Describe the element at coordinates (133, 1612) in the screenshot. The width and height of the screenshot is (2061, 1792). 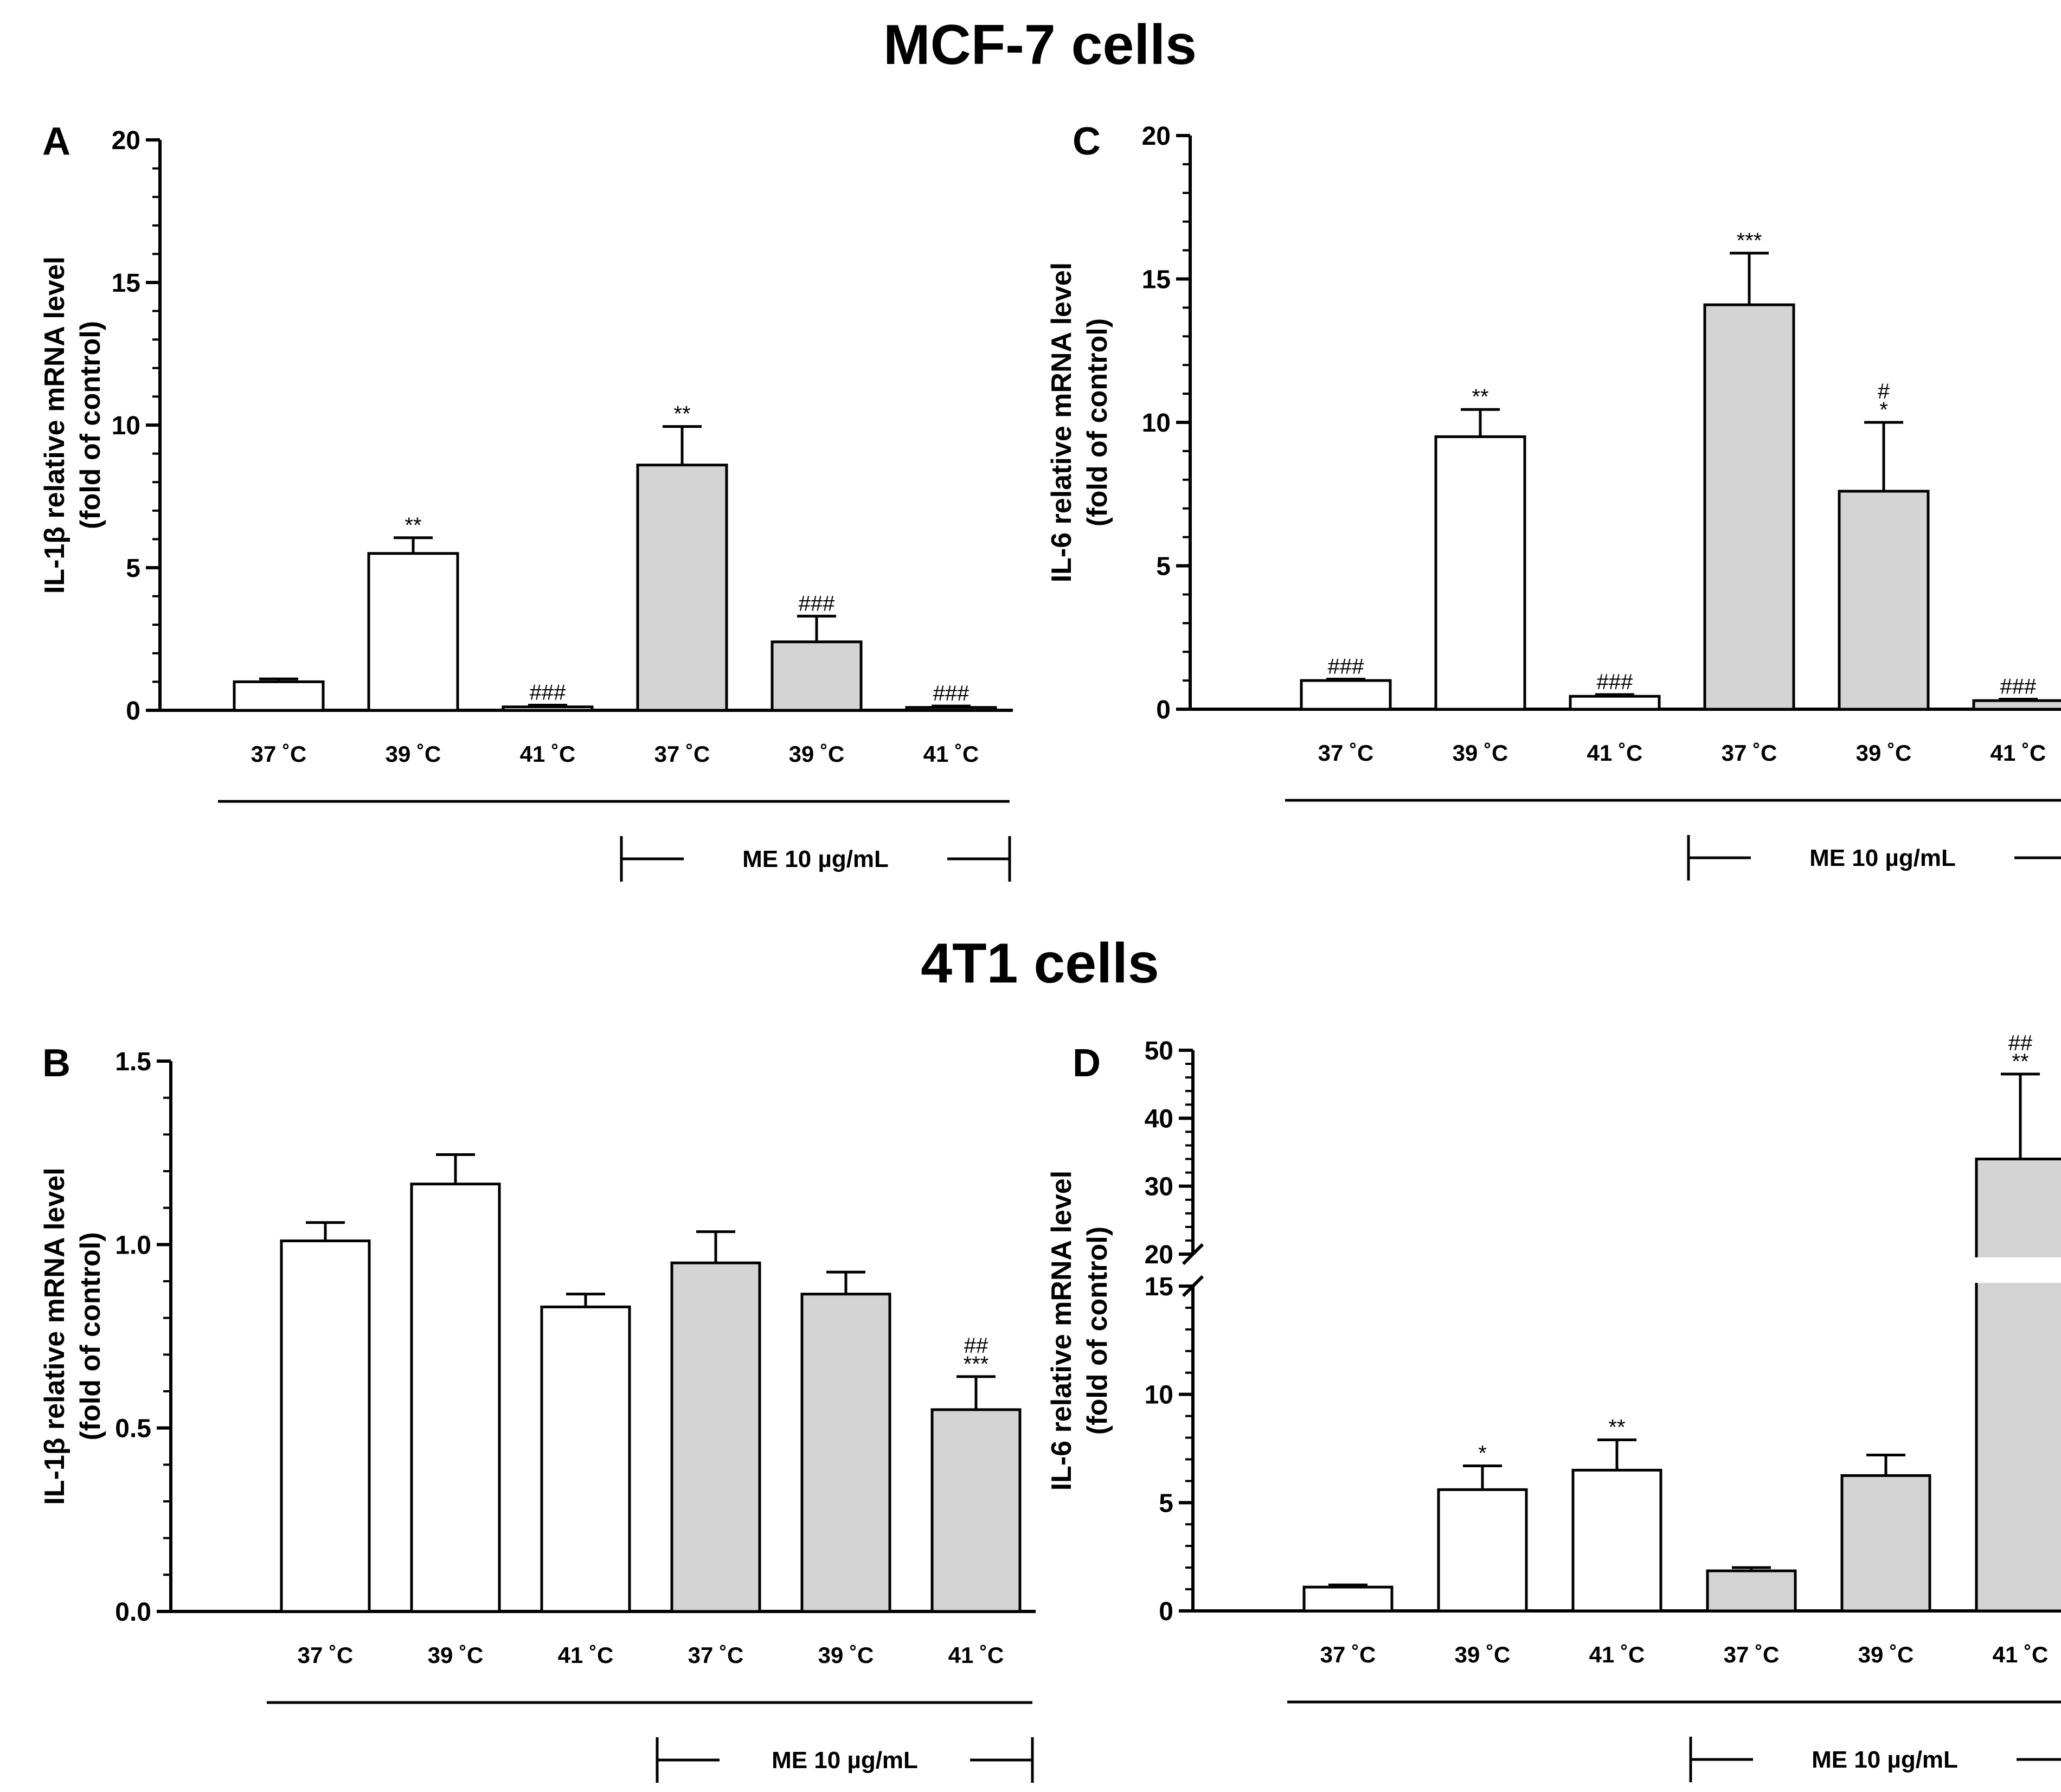
I see `y-tick-label: 0.0` at that location.